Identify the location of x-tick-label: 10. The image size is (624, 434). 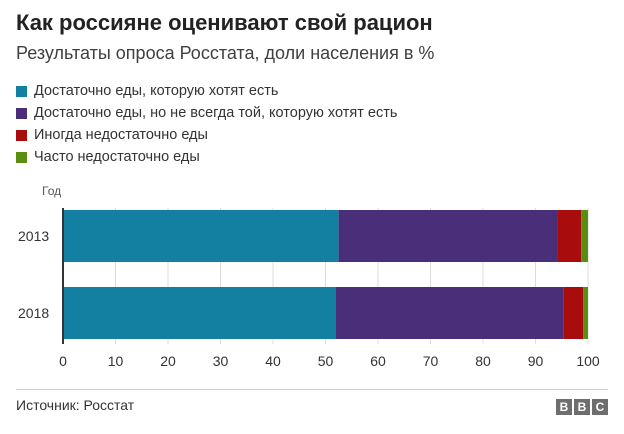
(116, 361).